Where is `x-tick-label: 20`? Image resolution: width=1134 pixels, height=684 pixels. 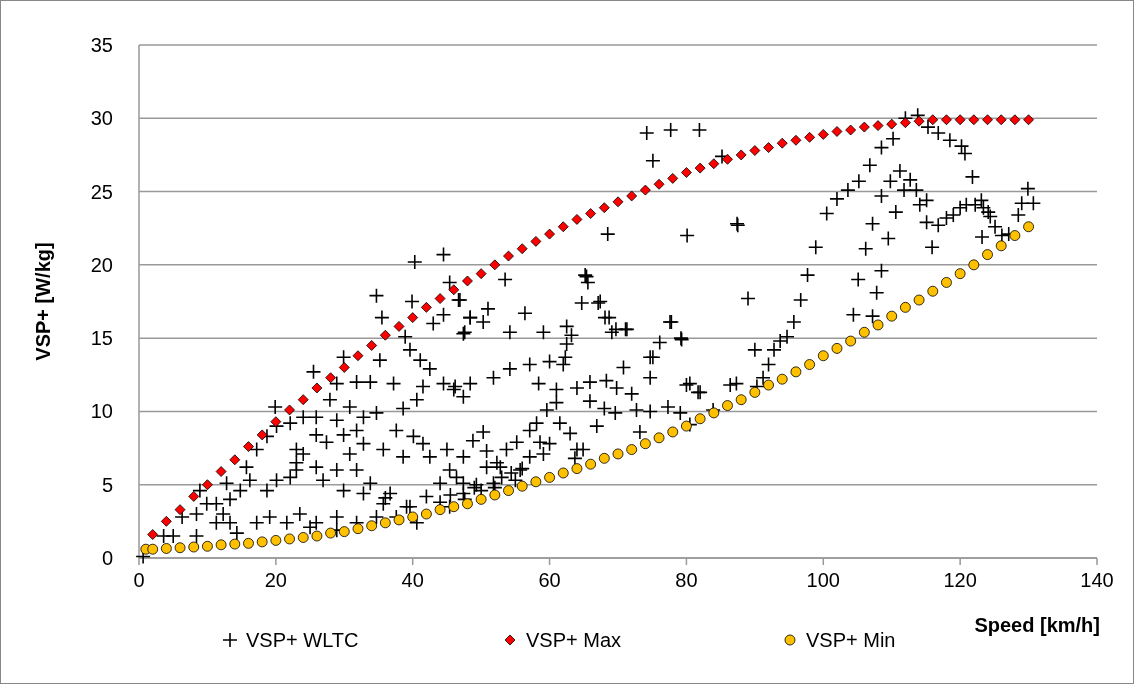
x-tick-label: 20 is located at coordinates (275, 580).